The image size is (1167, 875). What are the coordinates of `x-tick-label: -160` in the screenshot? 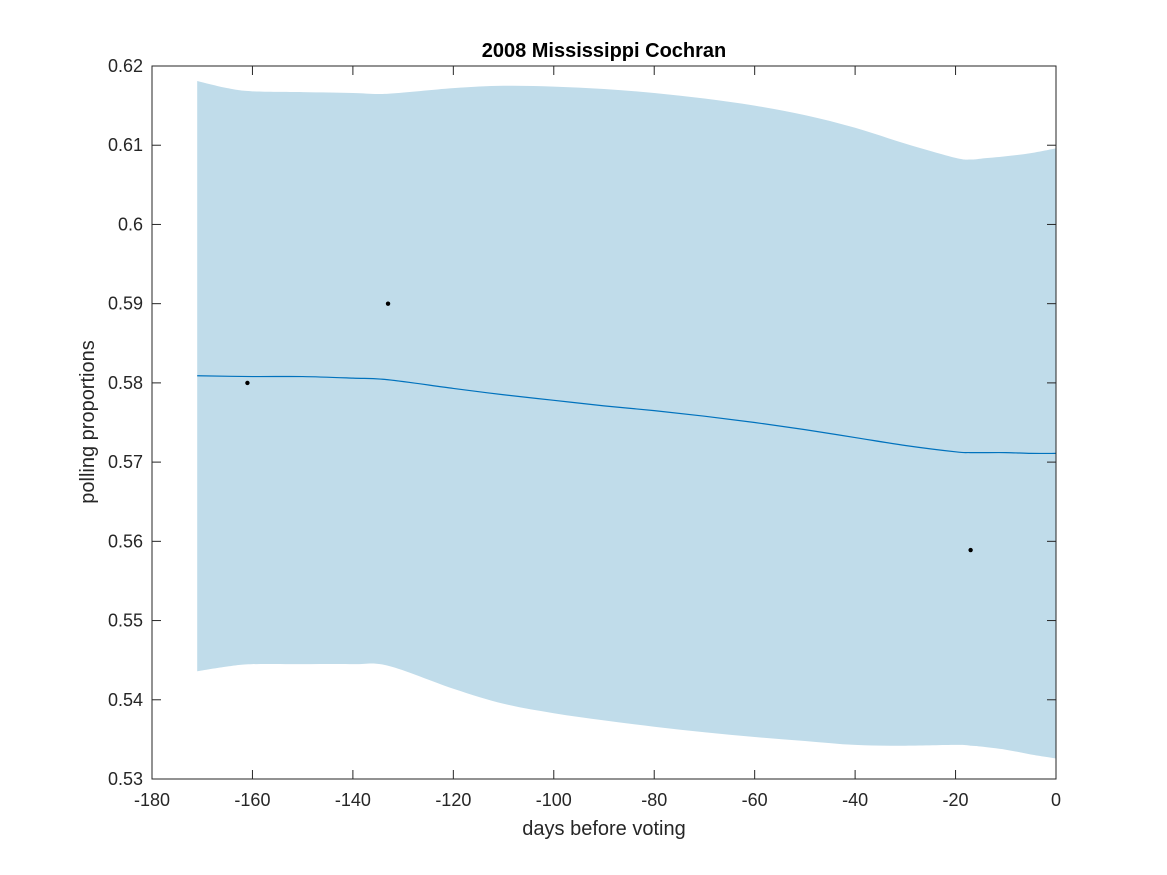 It's located at (252, 800).